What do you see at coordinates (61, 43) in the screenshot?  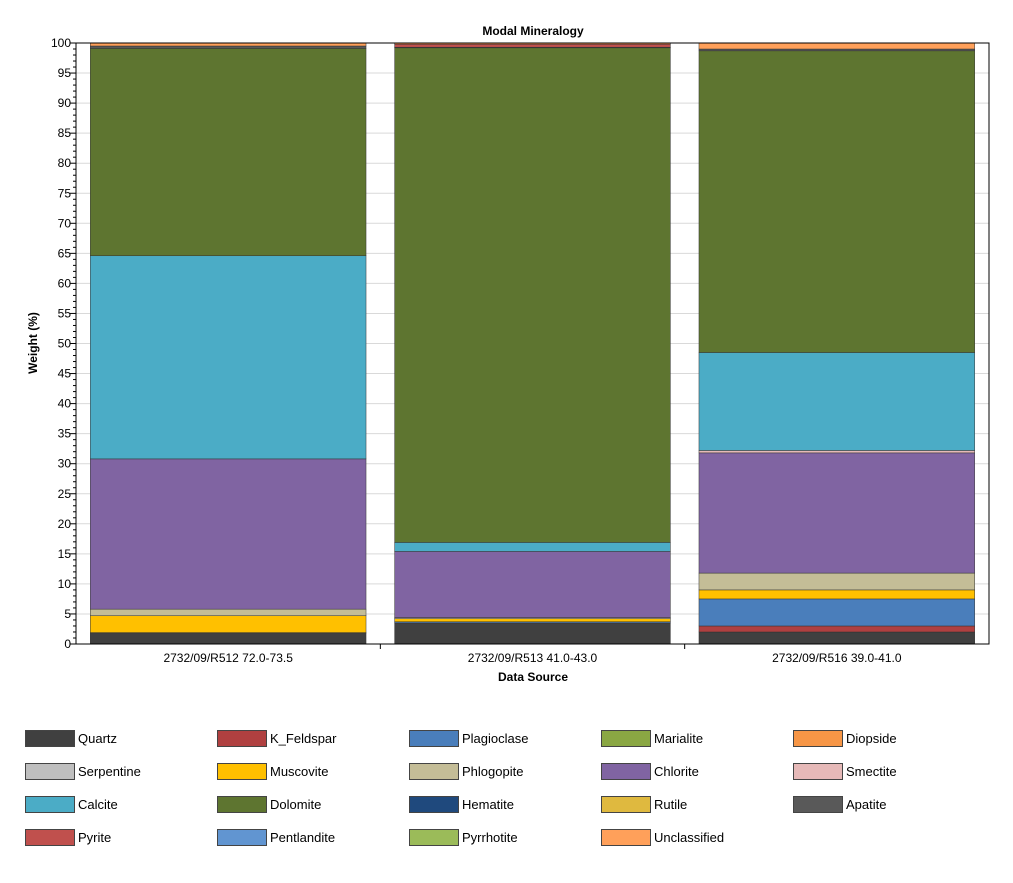 I see `y-tick-label: 100` at bounding box center [61, 43].